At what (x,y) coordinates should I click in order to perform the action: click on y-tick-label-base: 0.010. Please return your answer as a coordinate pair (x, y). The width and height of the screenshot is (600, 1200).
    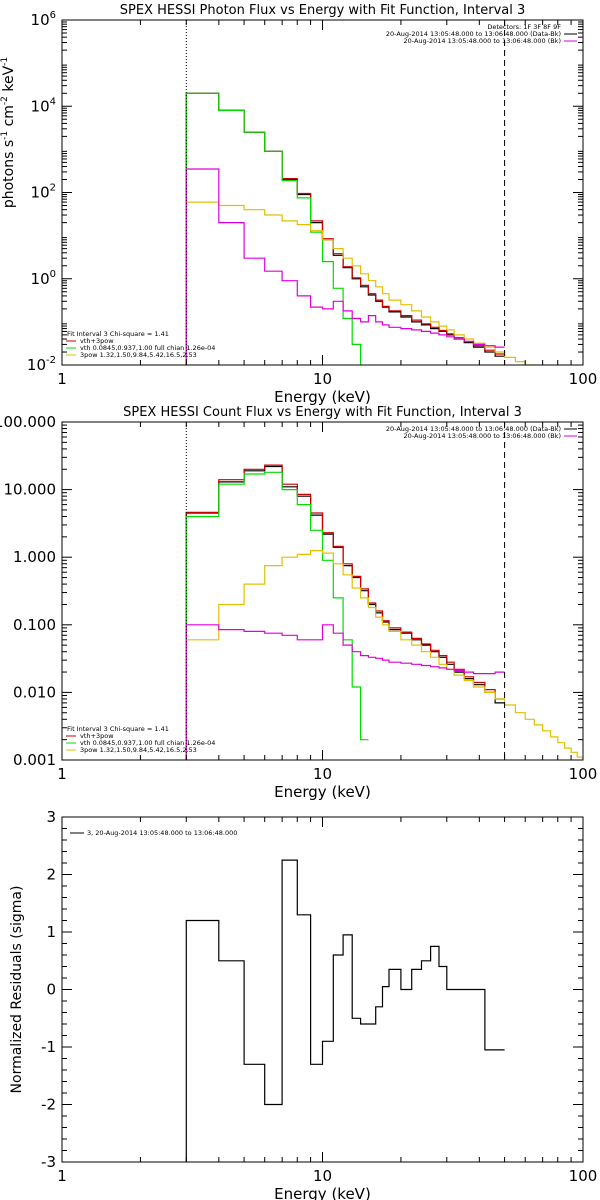
    Looking at the image, I should click on (34, 692).